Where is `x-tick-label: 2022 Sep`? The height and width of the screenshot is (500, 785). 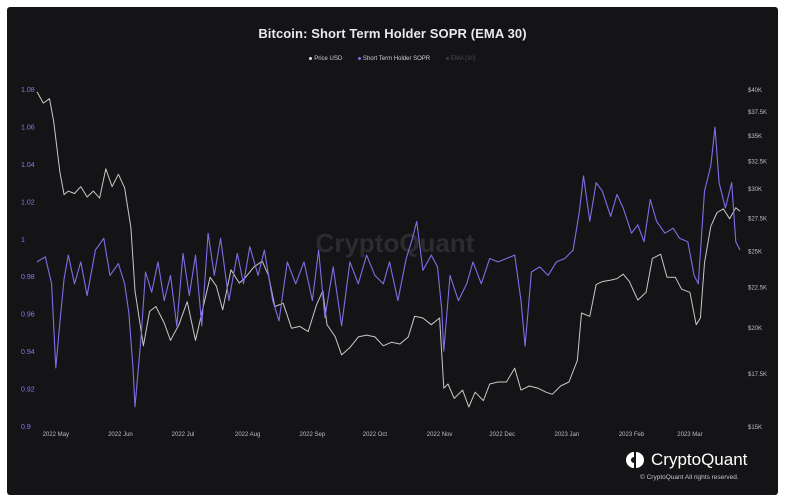 x-tick-label: 2022 Sep is located at coordinates (313, 435).